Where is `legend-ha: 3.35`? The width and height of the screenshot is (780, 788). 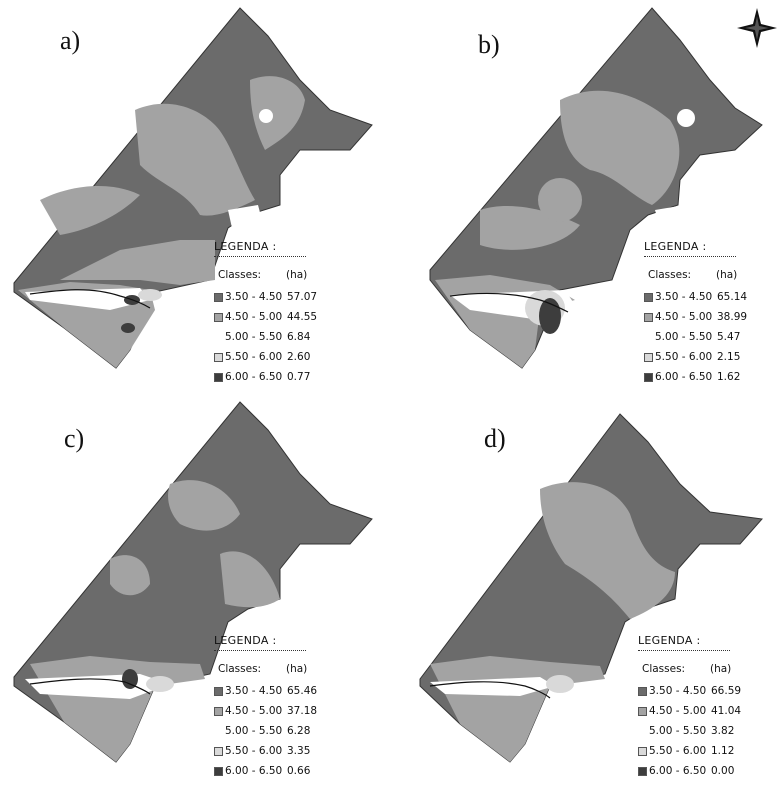
legend-ha: 3.35 is located at coordinates (299, 751).